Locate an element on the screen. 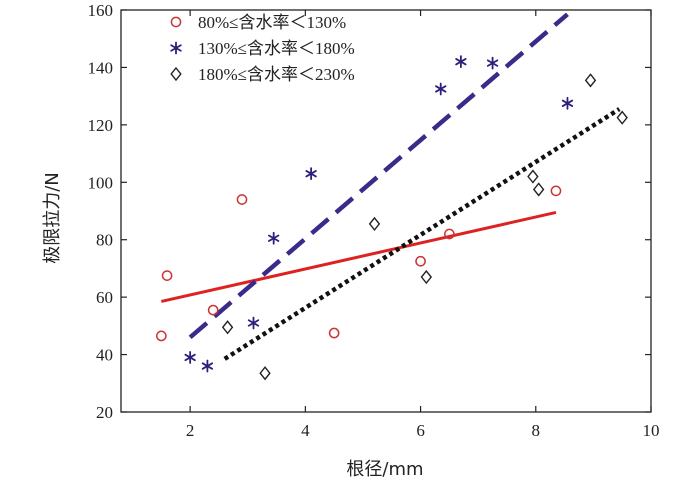 Image resolution: width=700 pixels, height=485 pixels. y-tick-label: 140 is located at coordinates (101, 67).